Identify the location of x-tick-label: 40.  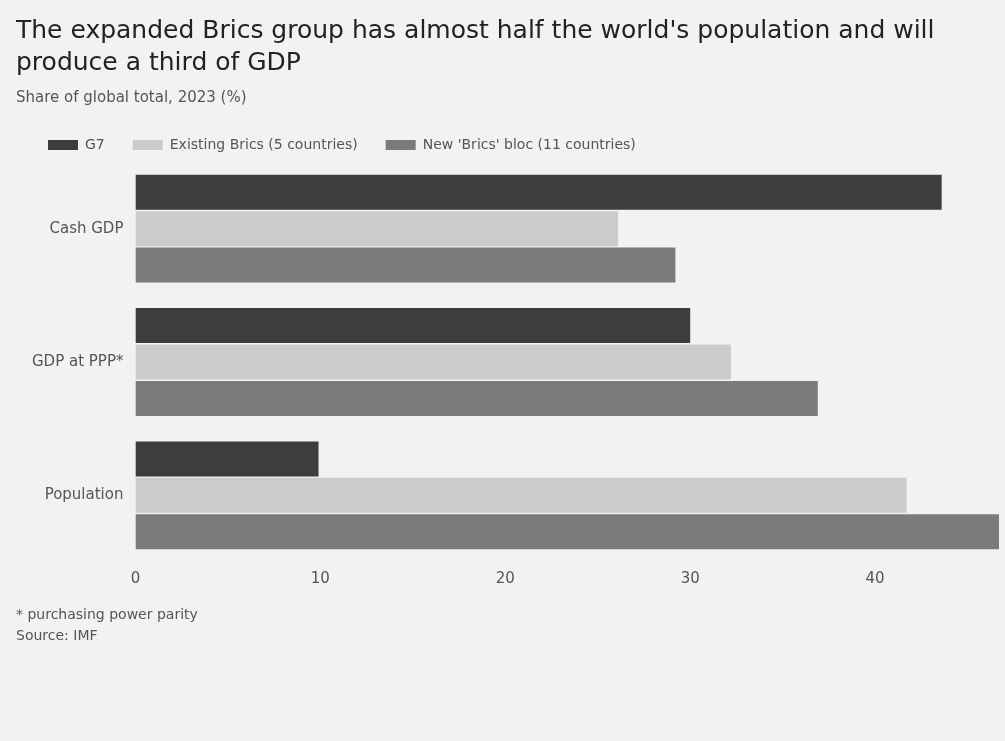
(875, 577).